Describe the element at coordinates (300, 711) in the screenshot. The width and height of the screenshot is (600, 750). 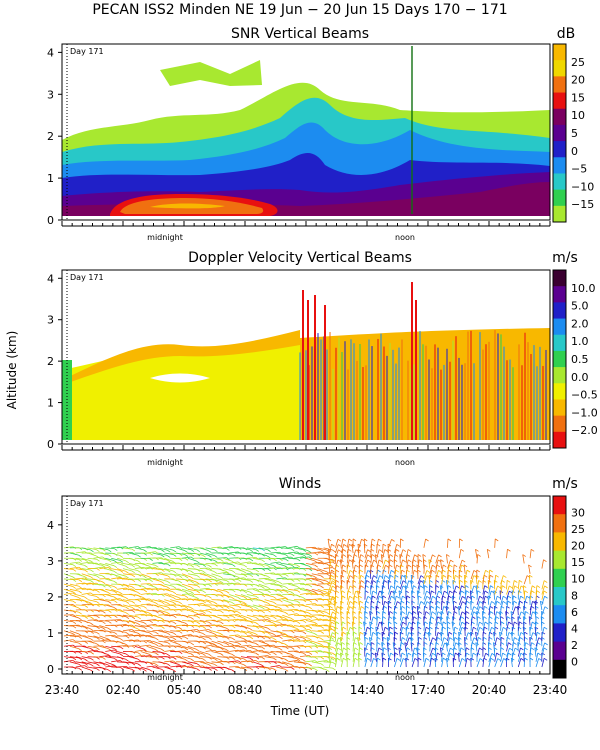
I see `x-axis-label: Time (UT)` at that location.